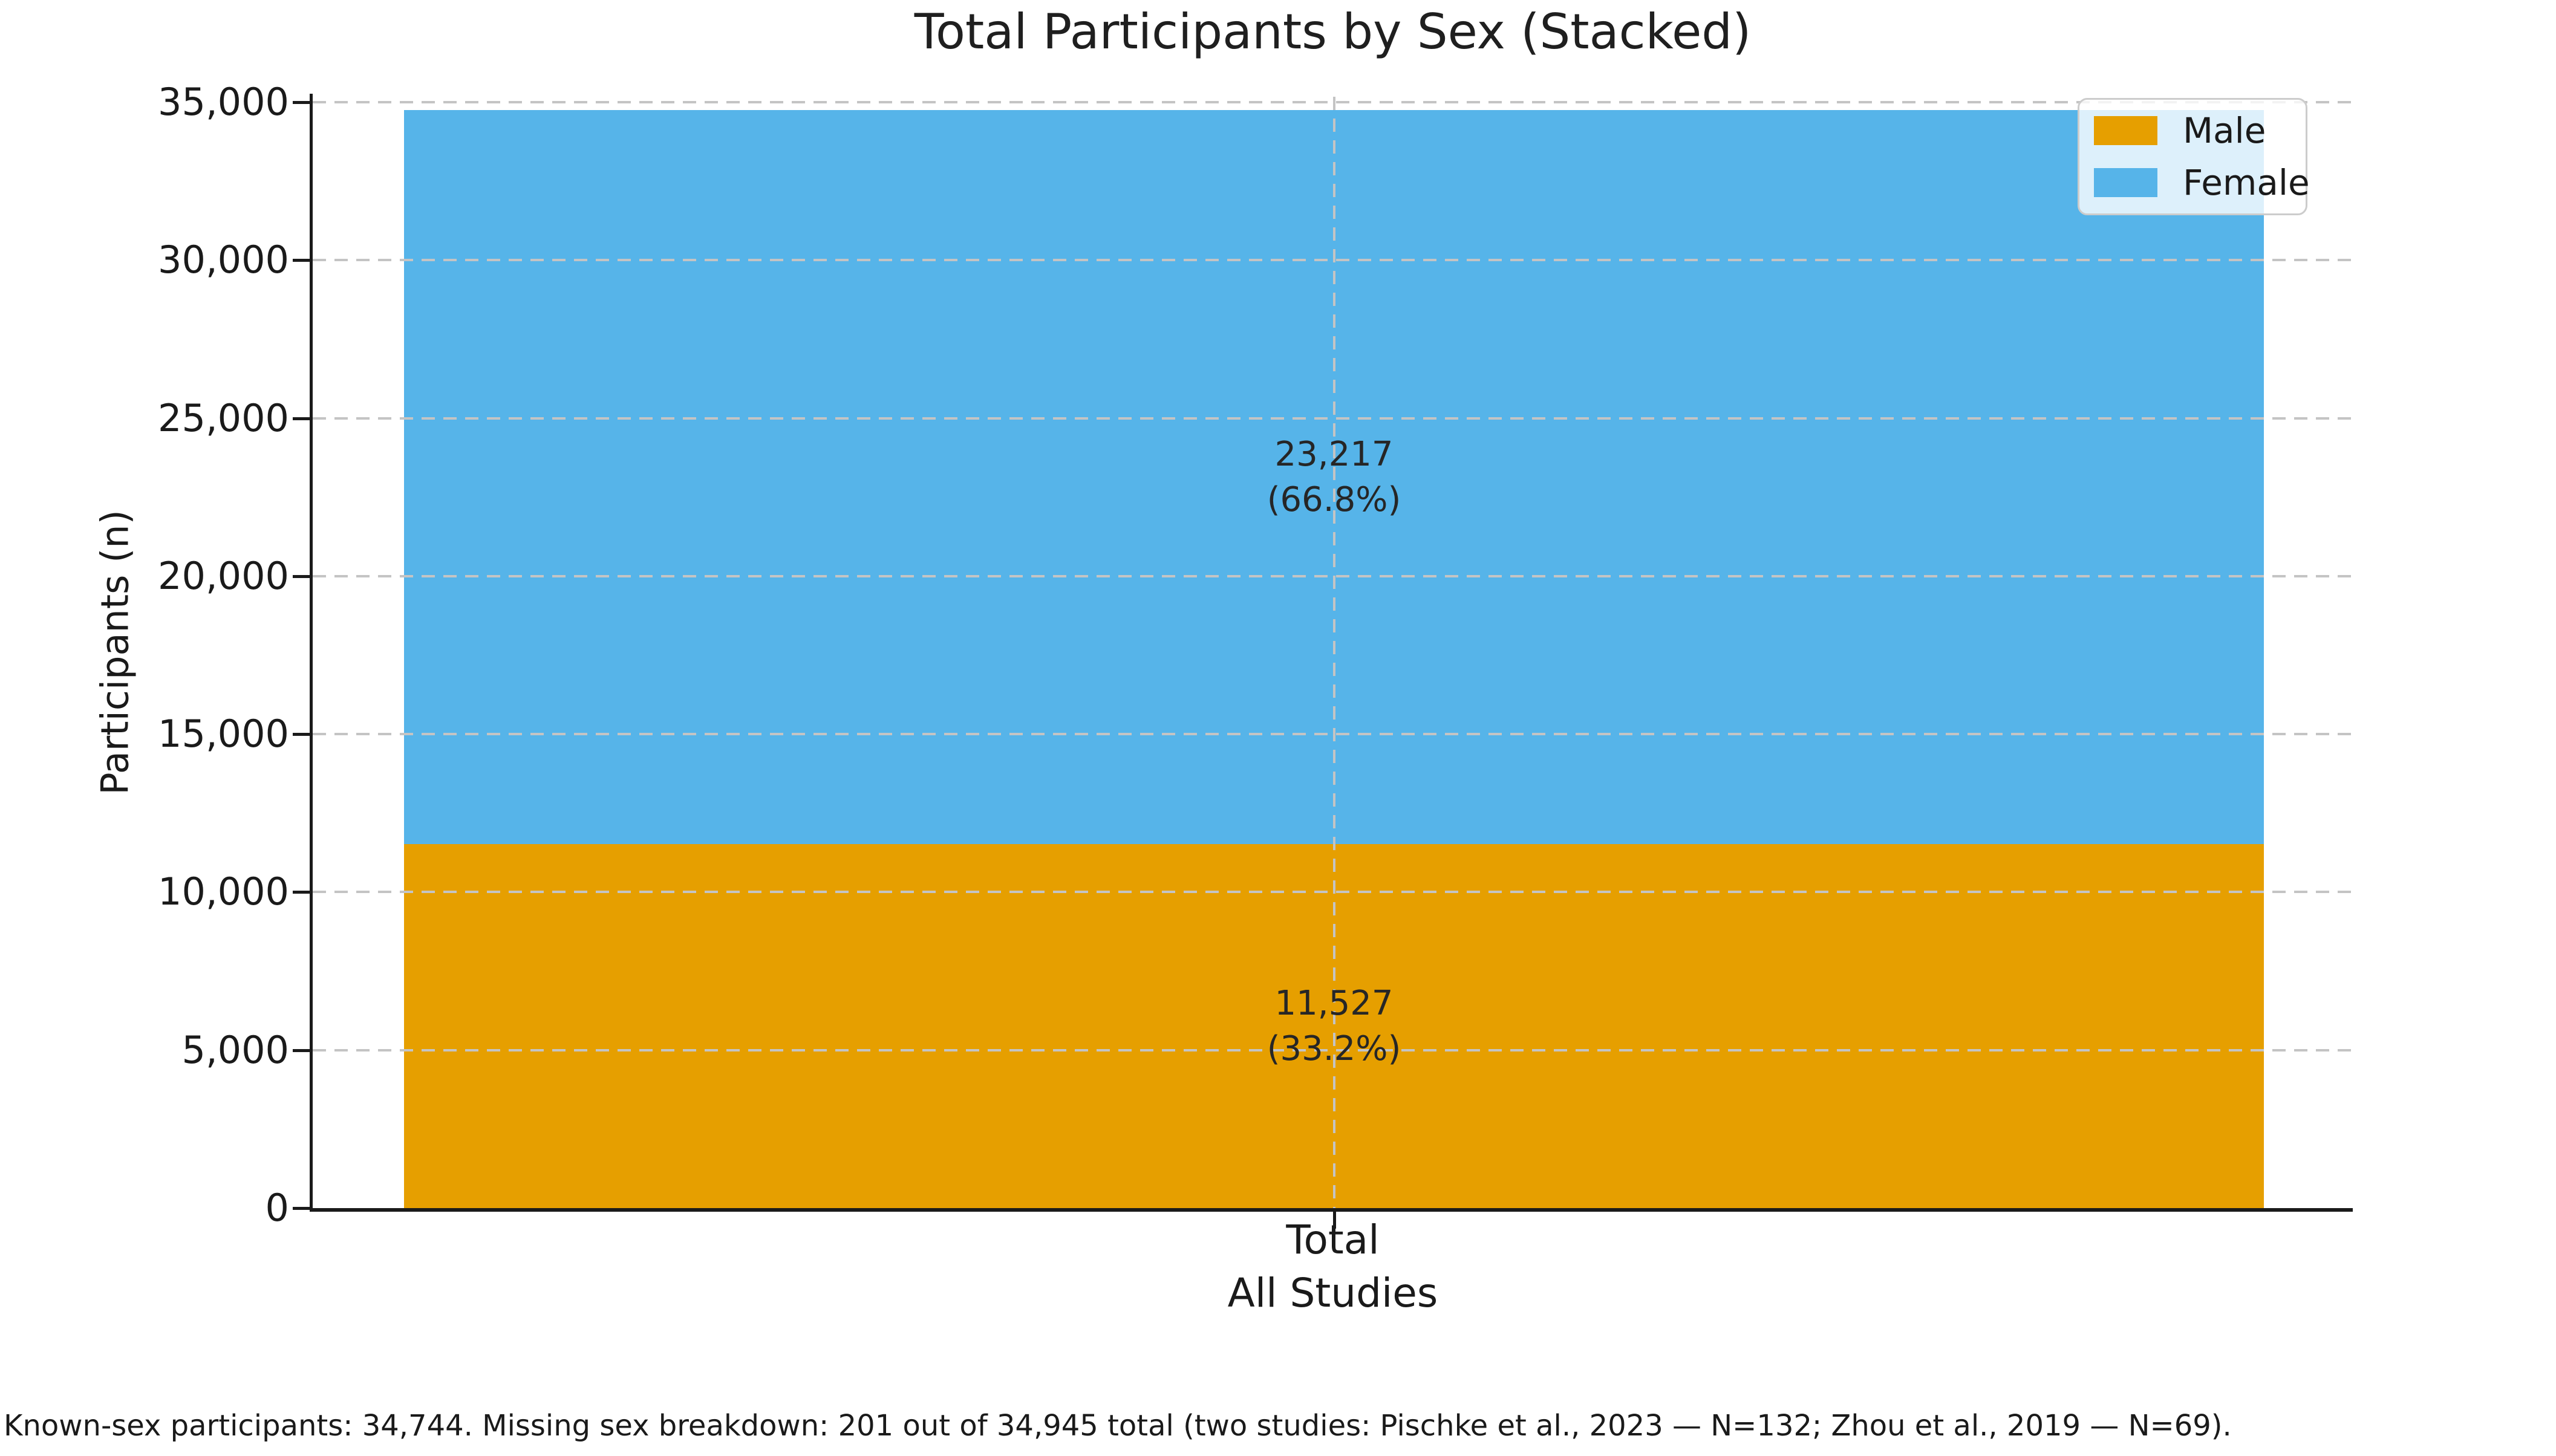 This screenshot has height=1456, width=2556. Describe the element at coordinates (223, 417) in the screenshot. I see `y-tick-label-25000: 25,000` at that location.